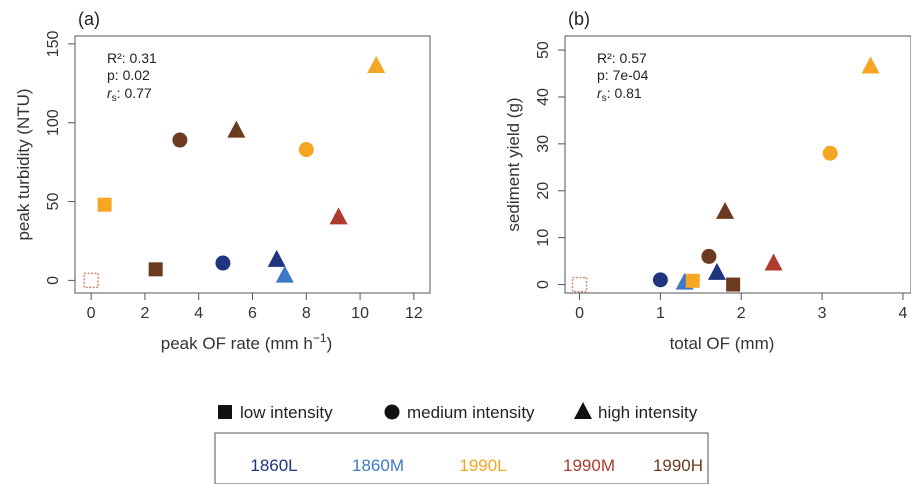 The width and height of the screenshot is (911, 484). What do you see at coordinates (583, 410) in the screenshot?
I see `legend-shape-high` at bounding box center [583, 410].